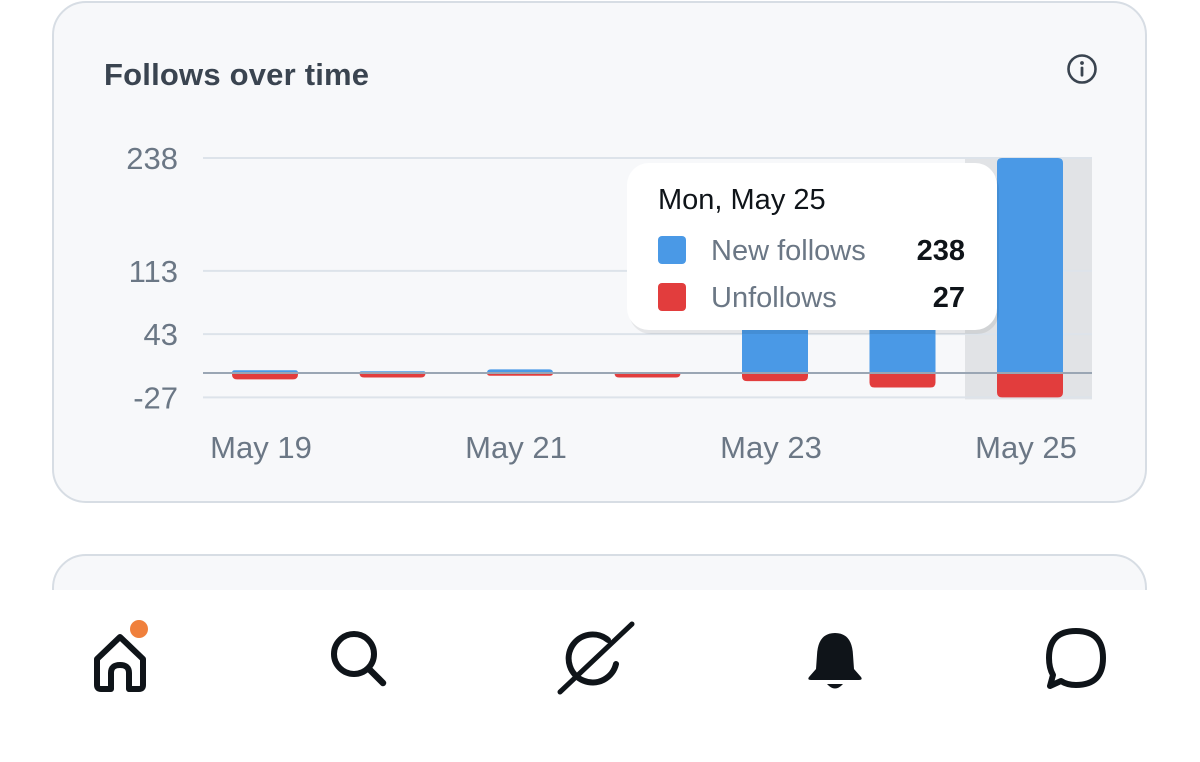  I want to click on tab-search, so click(358, 660).